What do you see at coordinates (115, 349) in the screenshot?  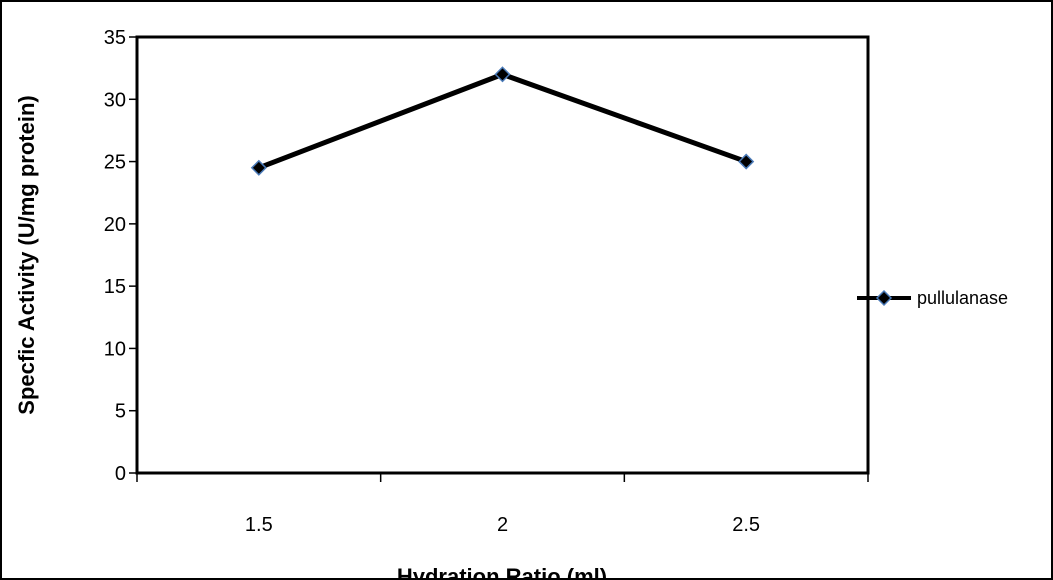 I see `y-tick-label: 10` at bounding box center [115, 349].